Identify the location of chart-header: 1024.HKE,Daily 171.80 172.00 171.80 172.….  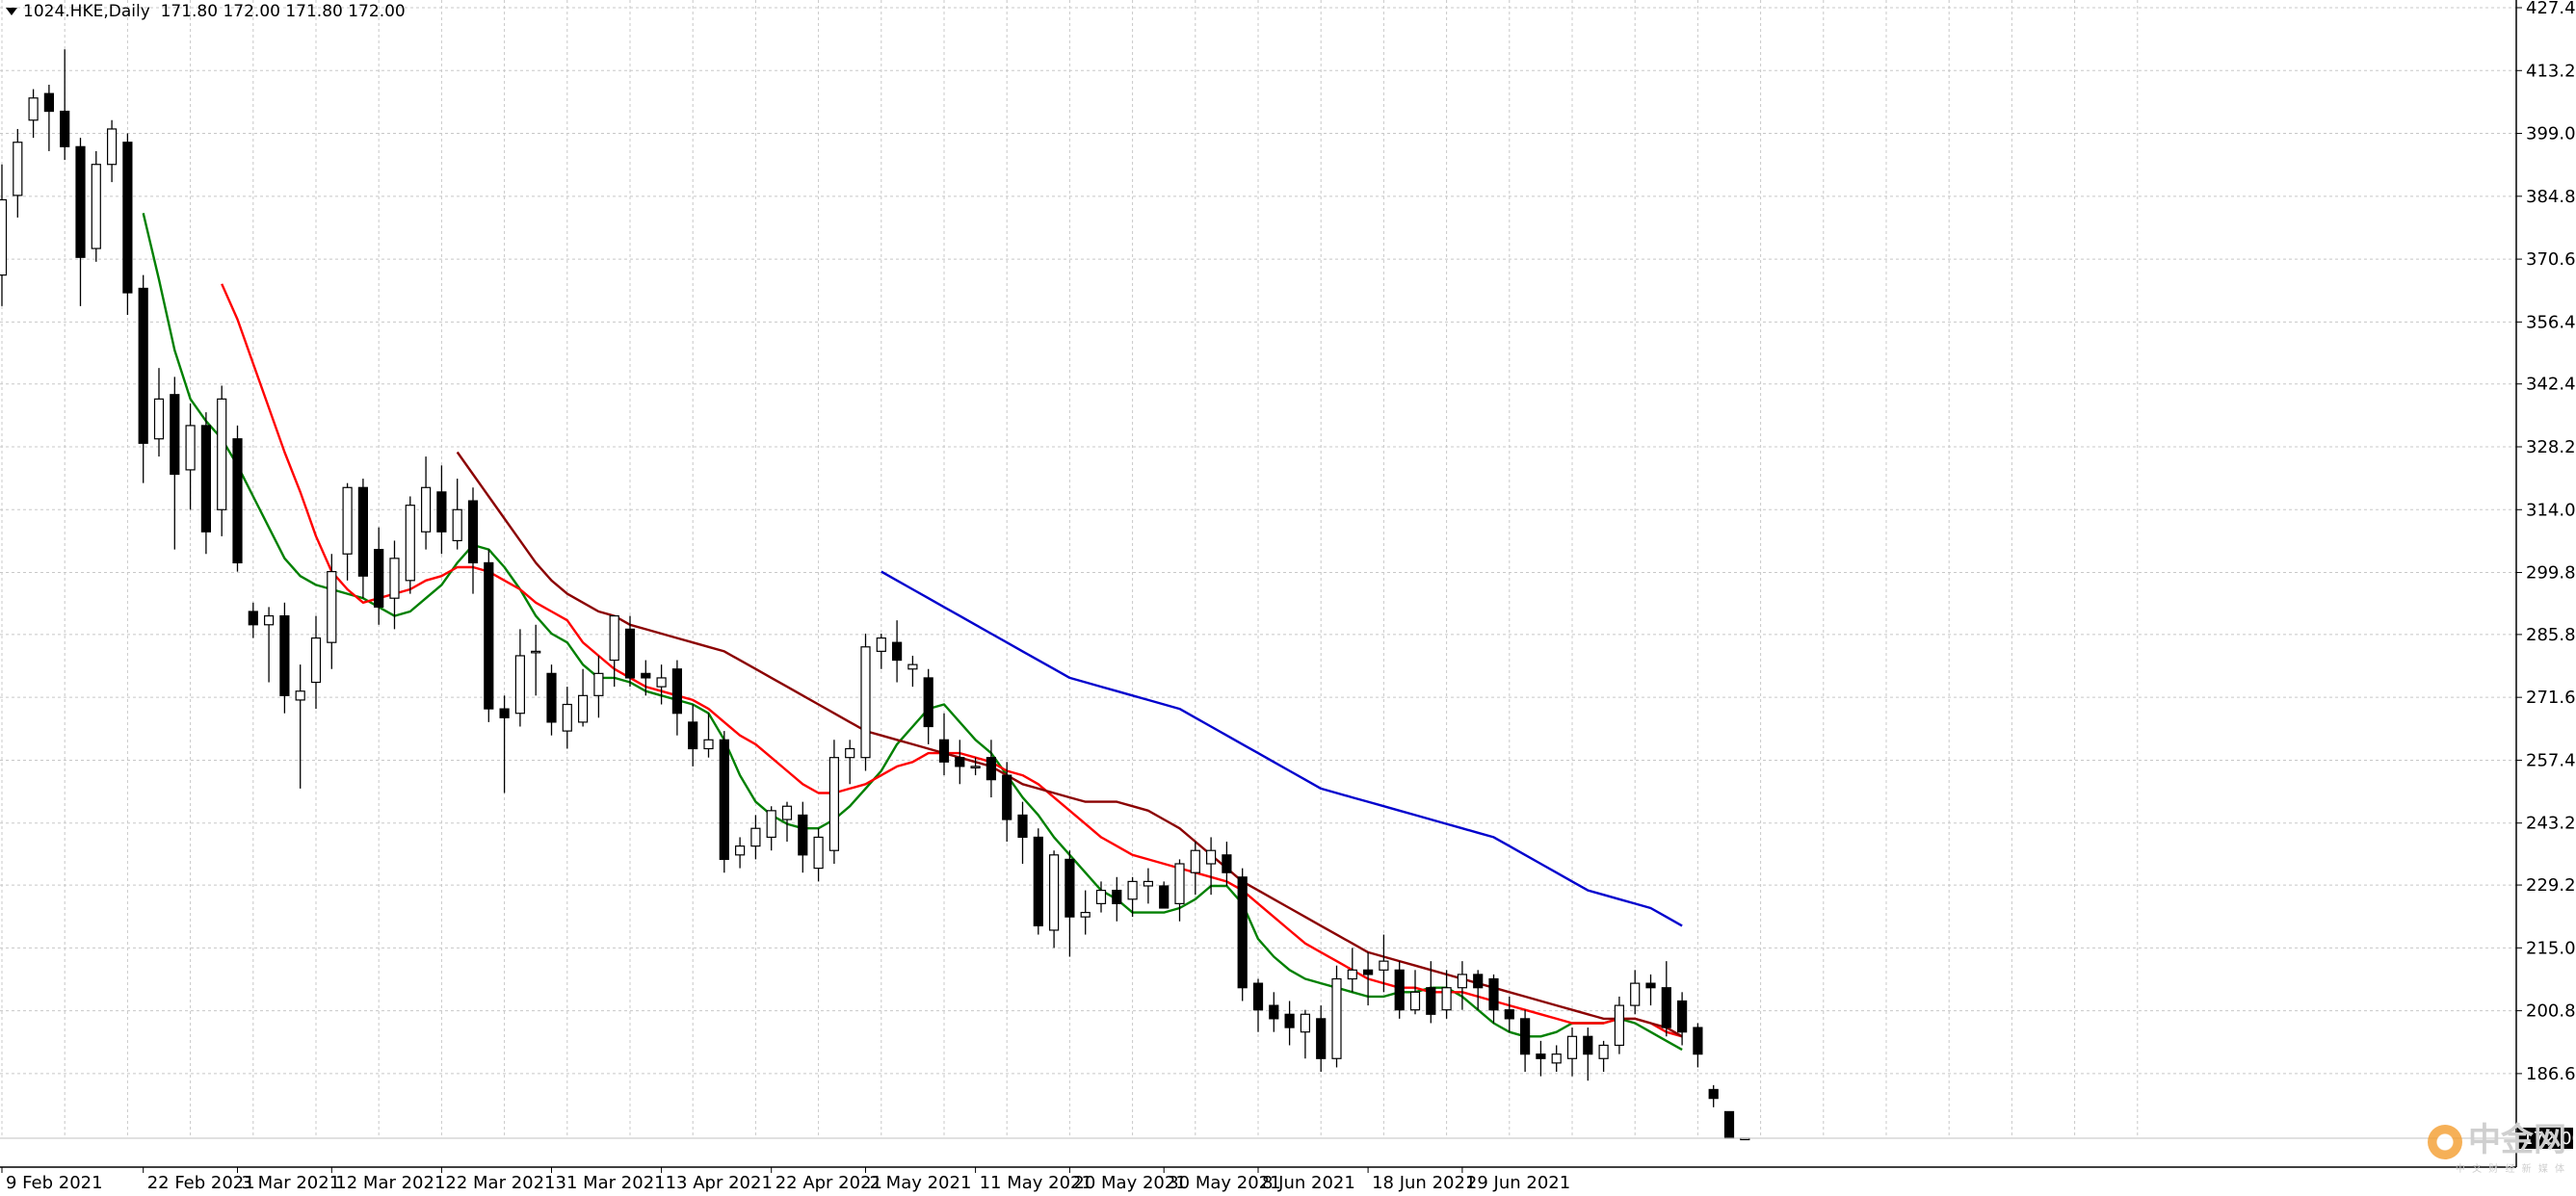
(206, 11).